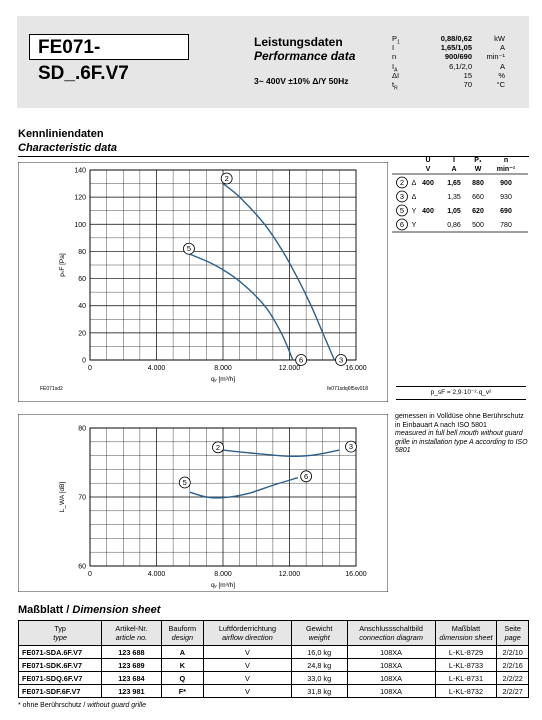  I want to click on y-tick-label: 20, so click(82, 333).